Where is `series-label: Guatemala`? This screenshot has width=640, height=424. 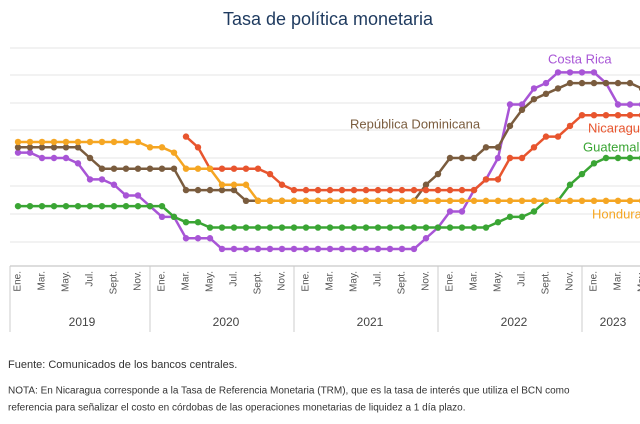 series-label: Guatemala is located at coordinates (611, 146).